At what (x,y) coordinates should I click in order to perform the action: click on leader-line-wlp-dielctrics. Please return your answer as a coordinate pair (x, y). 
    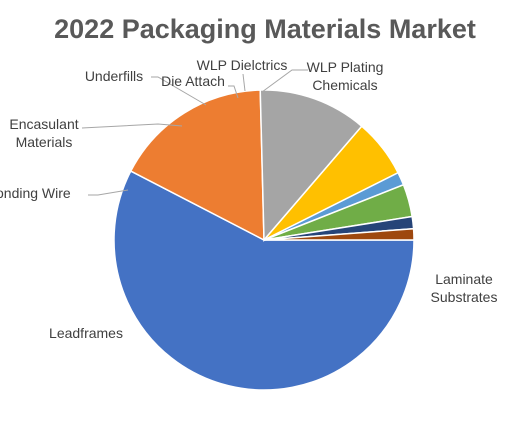
    Looking at the image, I should click on (244, 82).